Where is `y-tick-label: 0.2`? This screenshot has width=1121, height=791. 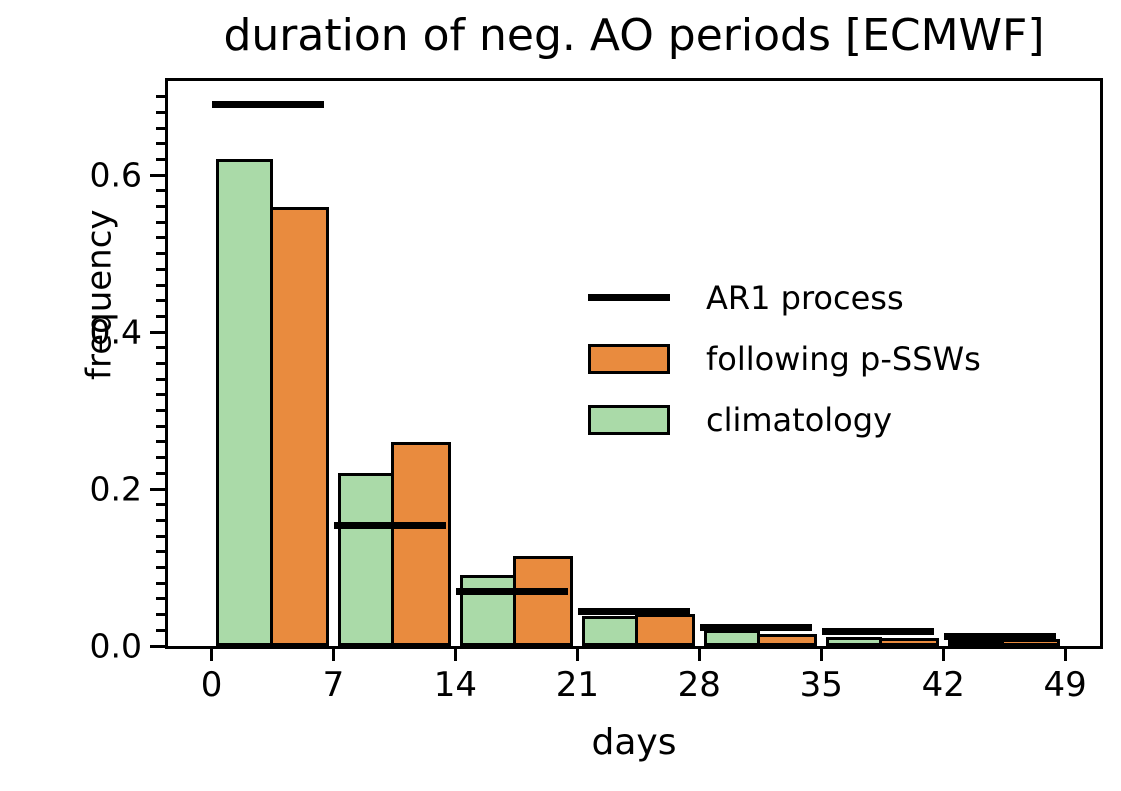 y-tick-label: 0.2 is located at coordinates (115, 489).